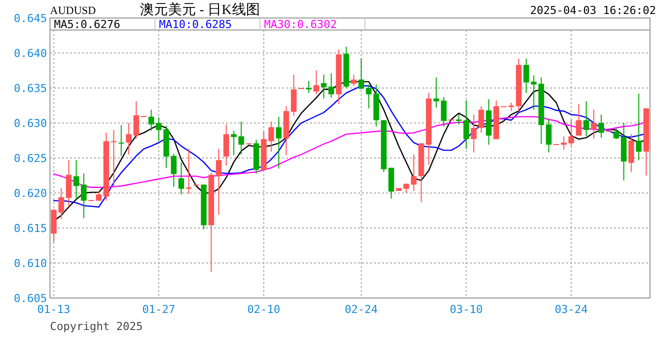 The image size is (660, 360). What do you see at coordinates (200, 10) in the screenshot?
I see `chart-title: 澳元美元 - 日K线图` at bounding box center [200, 10].